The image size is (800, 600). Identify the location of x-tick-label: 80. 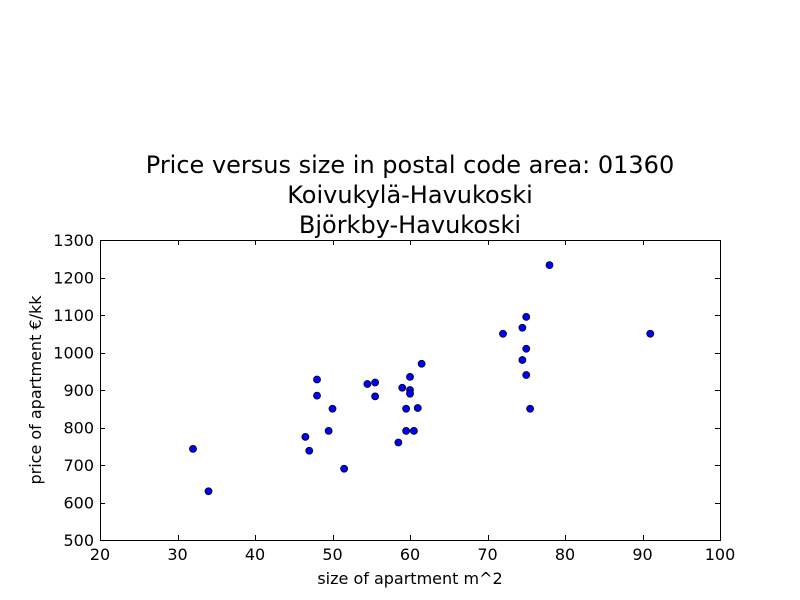
(565, 554).